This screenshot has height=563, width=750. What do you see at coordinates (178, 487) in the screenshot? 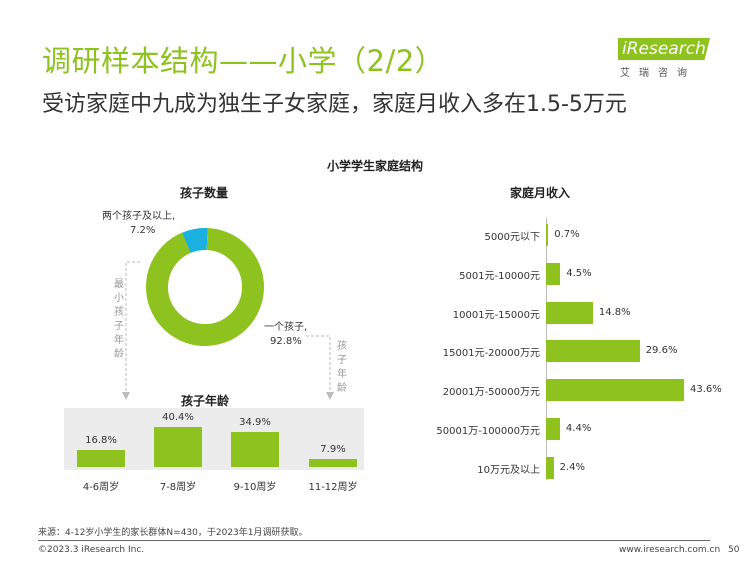
I see `age-category-label: 7-8周岁` at bounding box center [178, 487].